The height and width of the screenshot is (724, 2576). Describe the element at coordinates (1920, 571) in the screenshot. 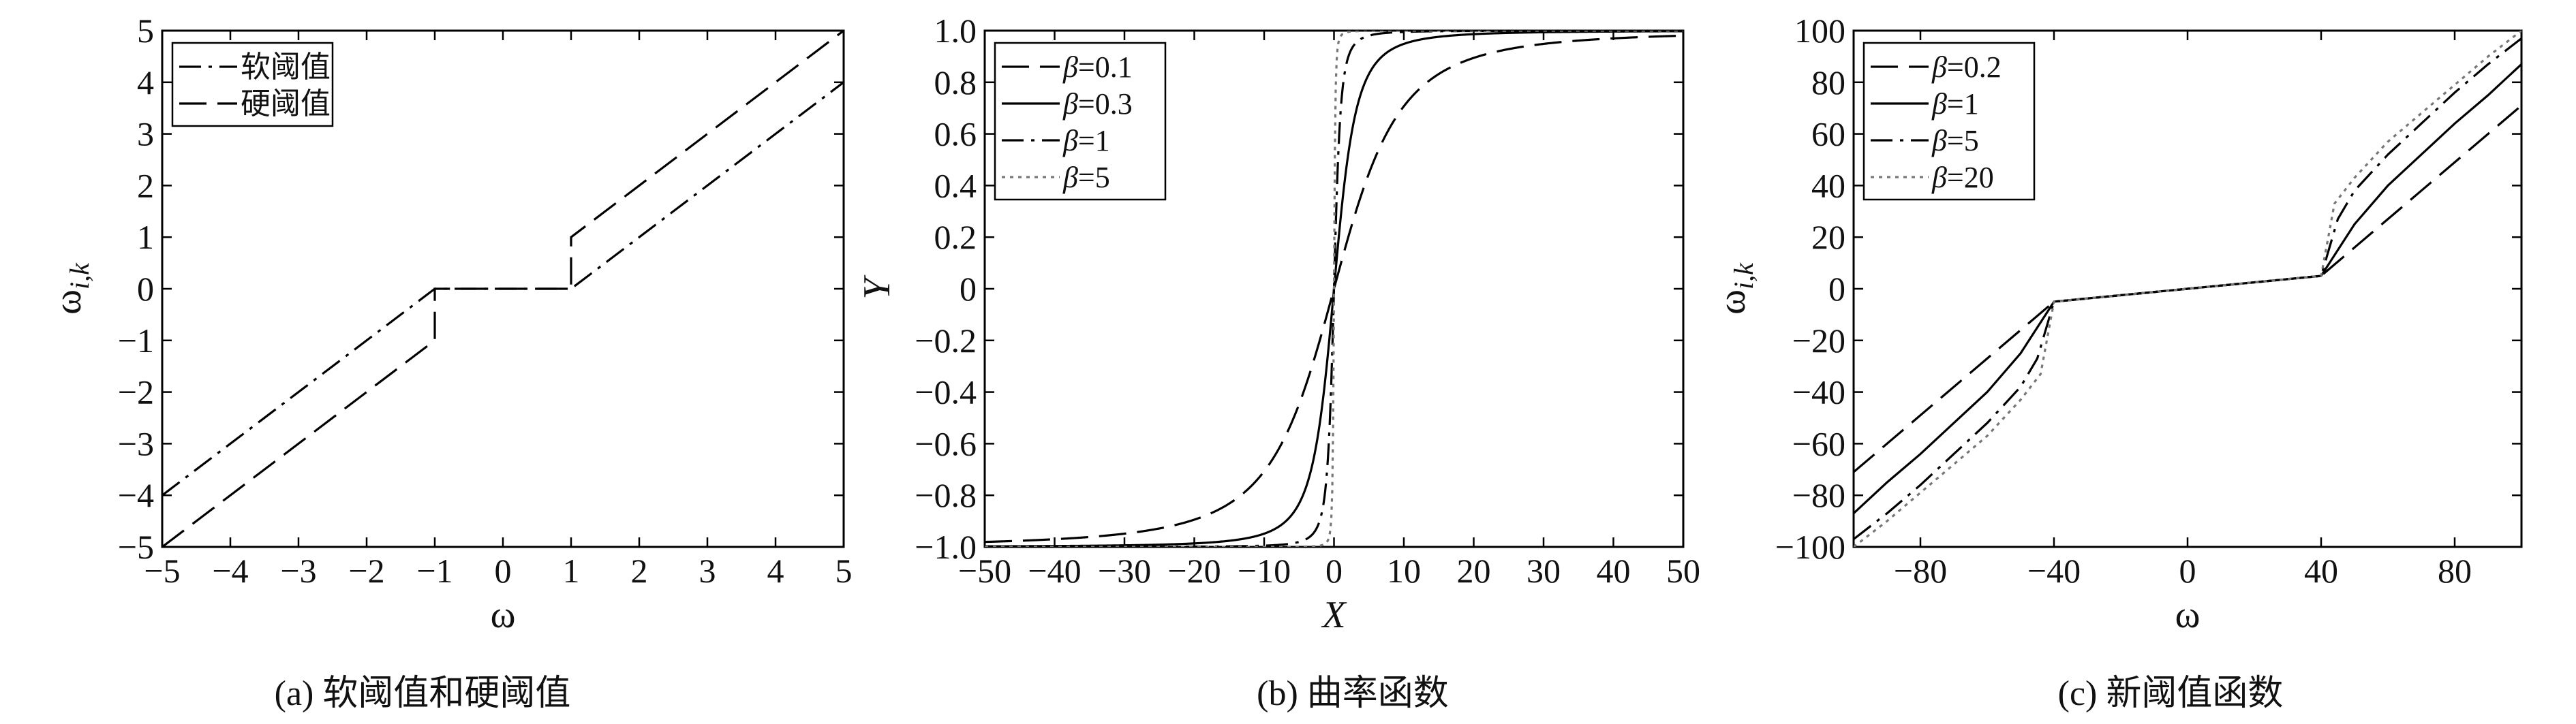

I see `x-tick-label: −80` at that location.